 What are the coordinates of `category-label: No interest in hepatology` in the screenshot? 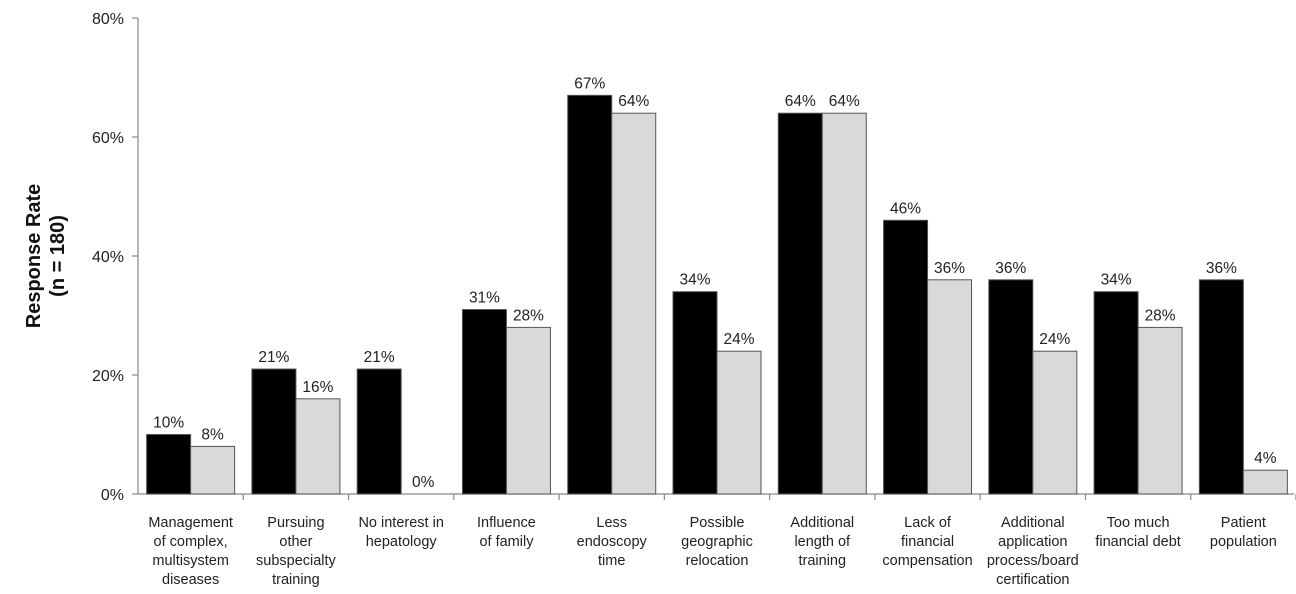 It's located at (400, 532).